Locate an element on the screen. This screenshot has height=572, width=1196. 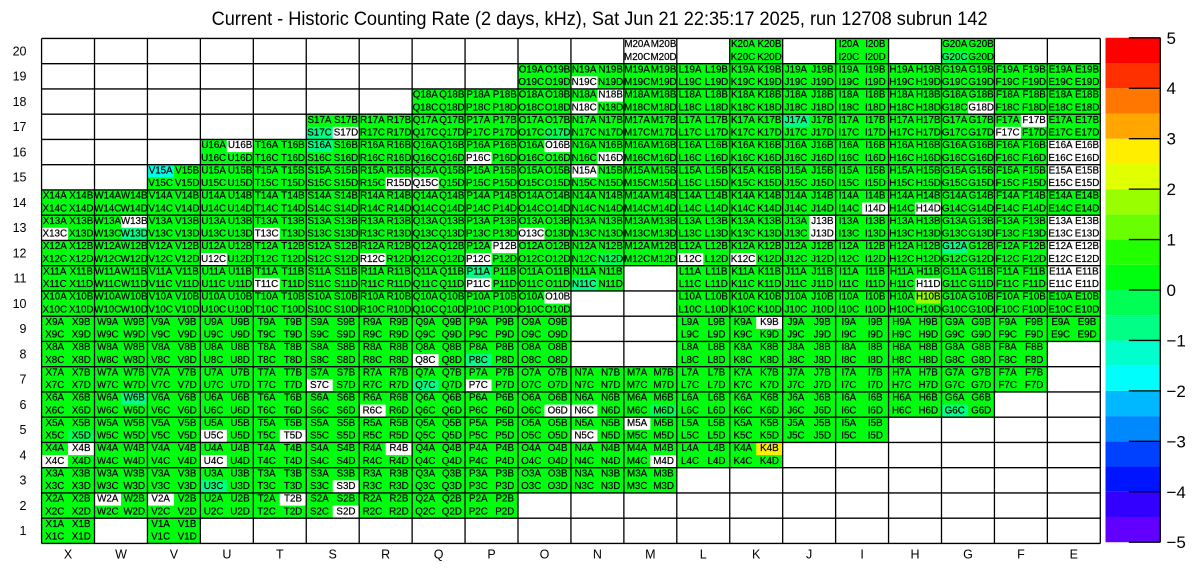
svg-text: G10A is located at coordinates (955, 297).